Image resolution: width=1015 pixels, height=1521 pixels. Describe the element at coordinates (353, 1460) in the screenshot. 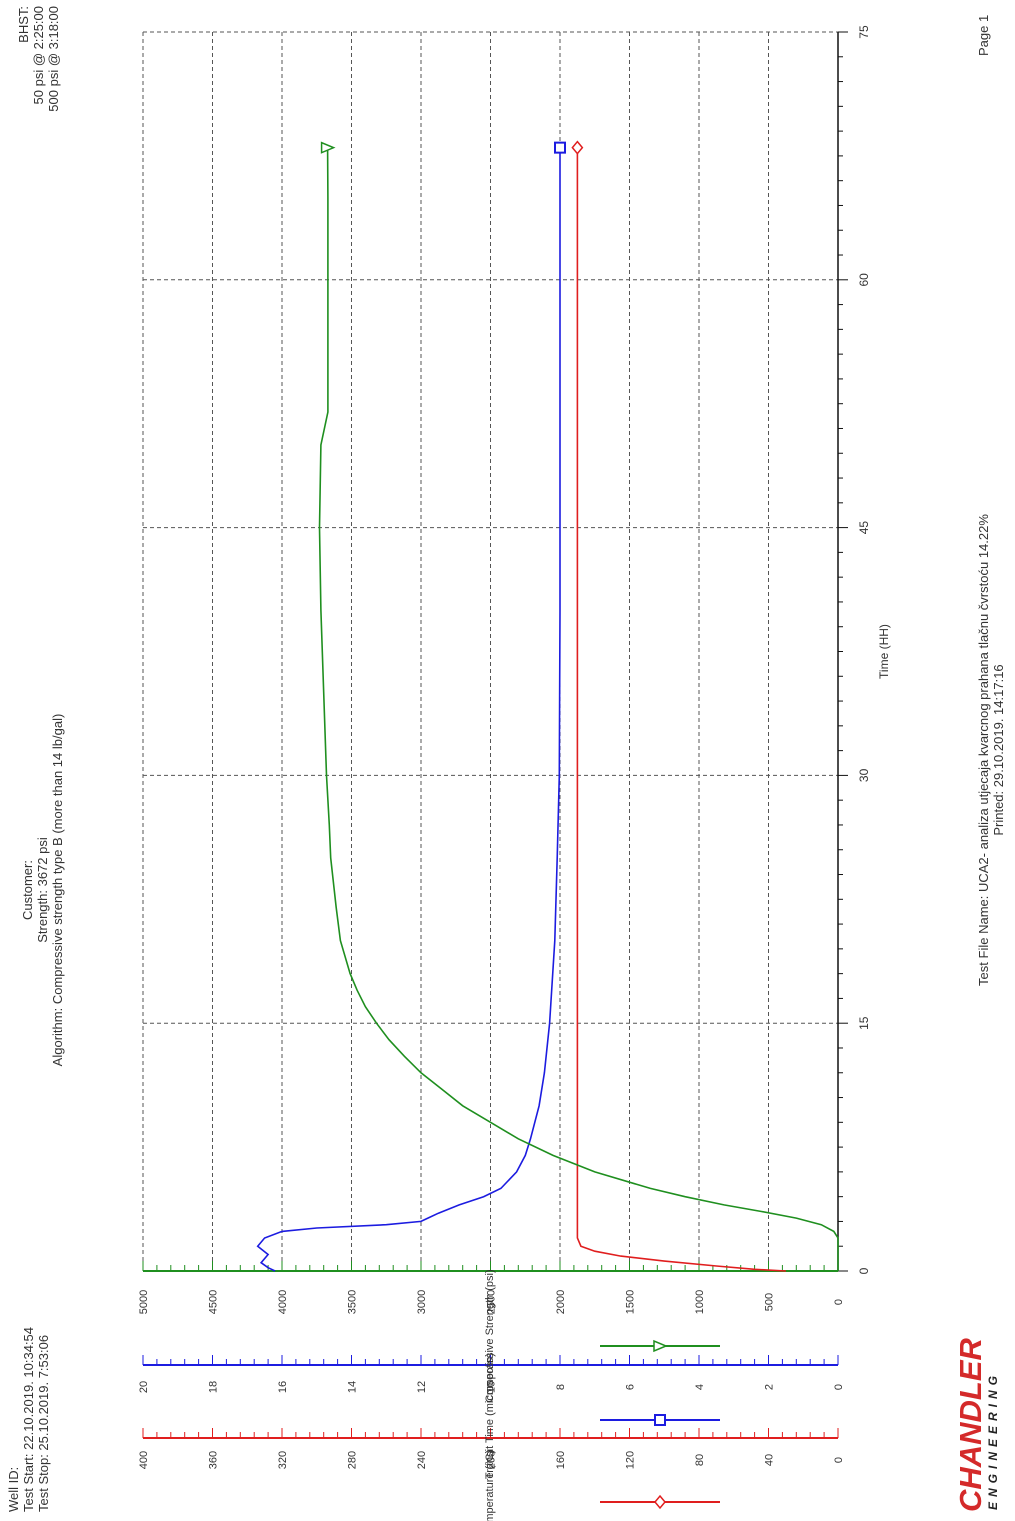

I see `temperature-tick-label: 280` at that location.